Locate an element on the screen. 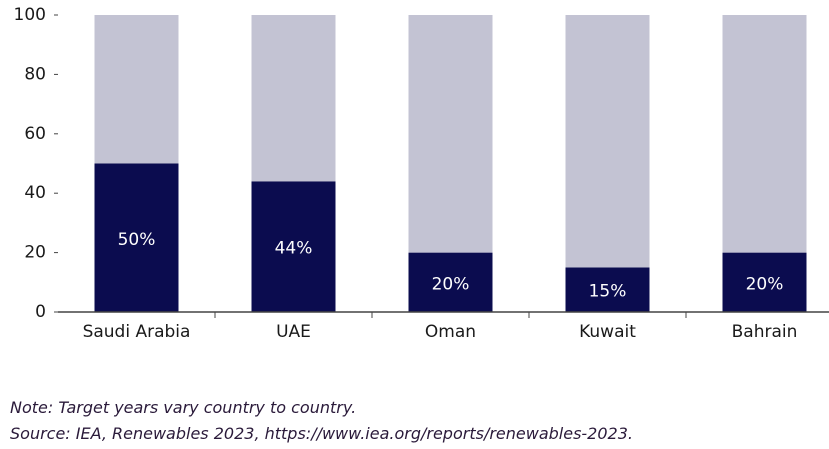  value-label: 15% is located at coordinates (608, 292).